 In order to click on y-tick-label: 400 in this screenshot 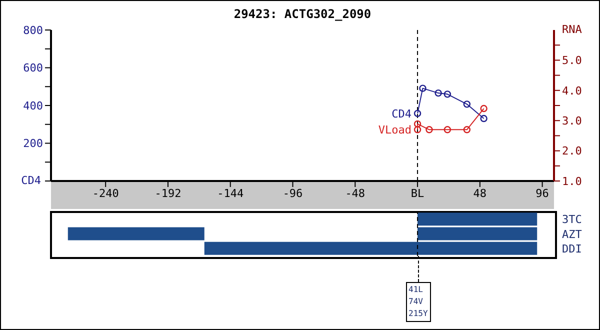, I will do `click(33, 105)`.